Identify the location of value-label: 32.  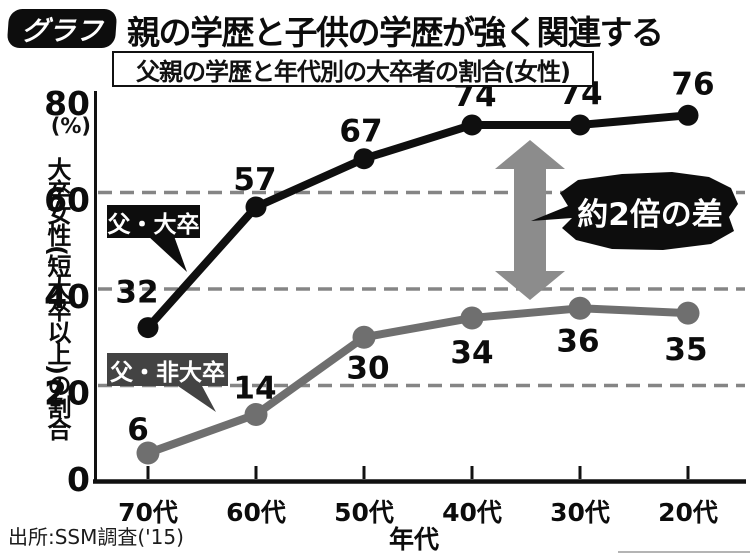
(136, 293).